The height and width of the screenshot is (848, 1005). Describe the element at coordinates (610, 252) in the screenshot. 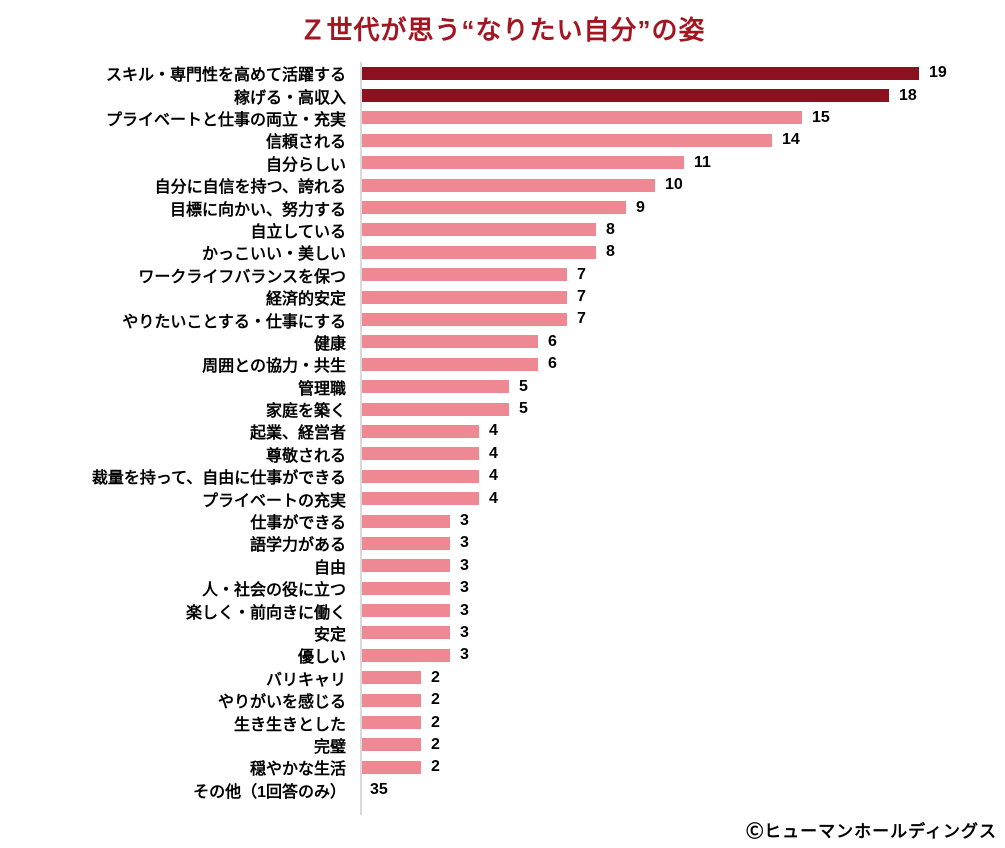

I see `value-label: 8` at that location.